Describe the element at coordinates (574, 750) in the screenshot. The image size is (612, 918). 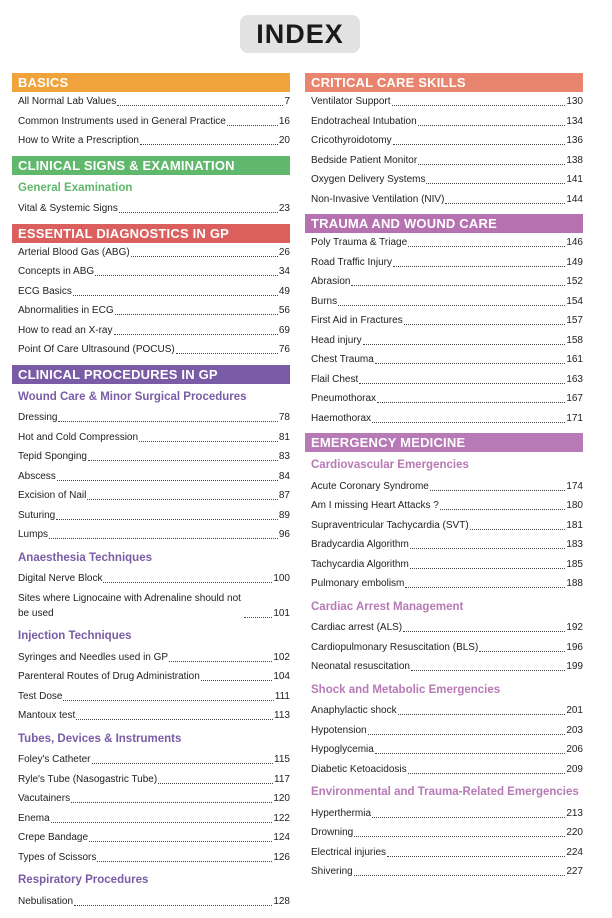
I see `page-number: 206` at that location.